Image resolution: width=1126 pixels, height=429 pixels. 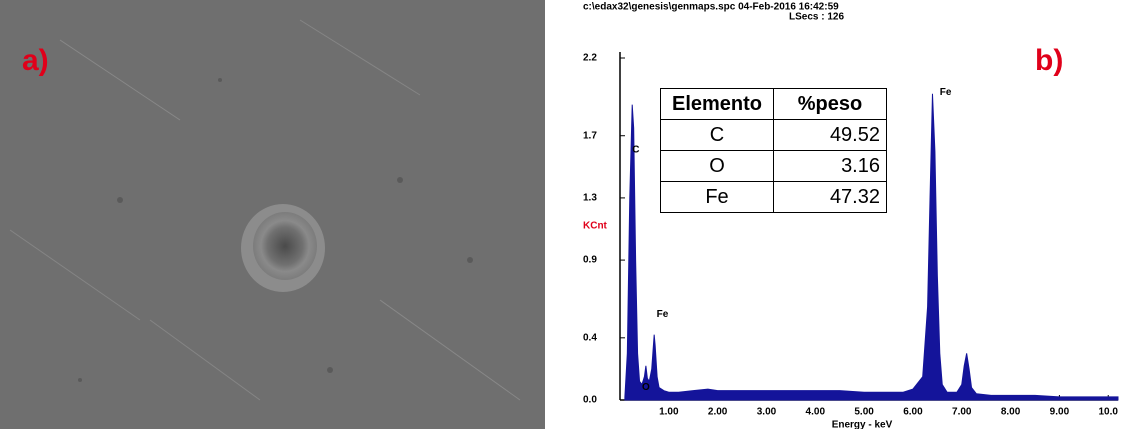 What do you see at coordinates (1049, 60) in the screenshot?
I see `panel-label: b)` at bounding box center [1049, 60].